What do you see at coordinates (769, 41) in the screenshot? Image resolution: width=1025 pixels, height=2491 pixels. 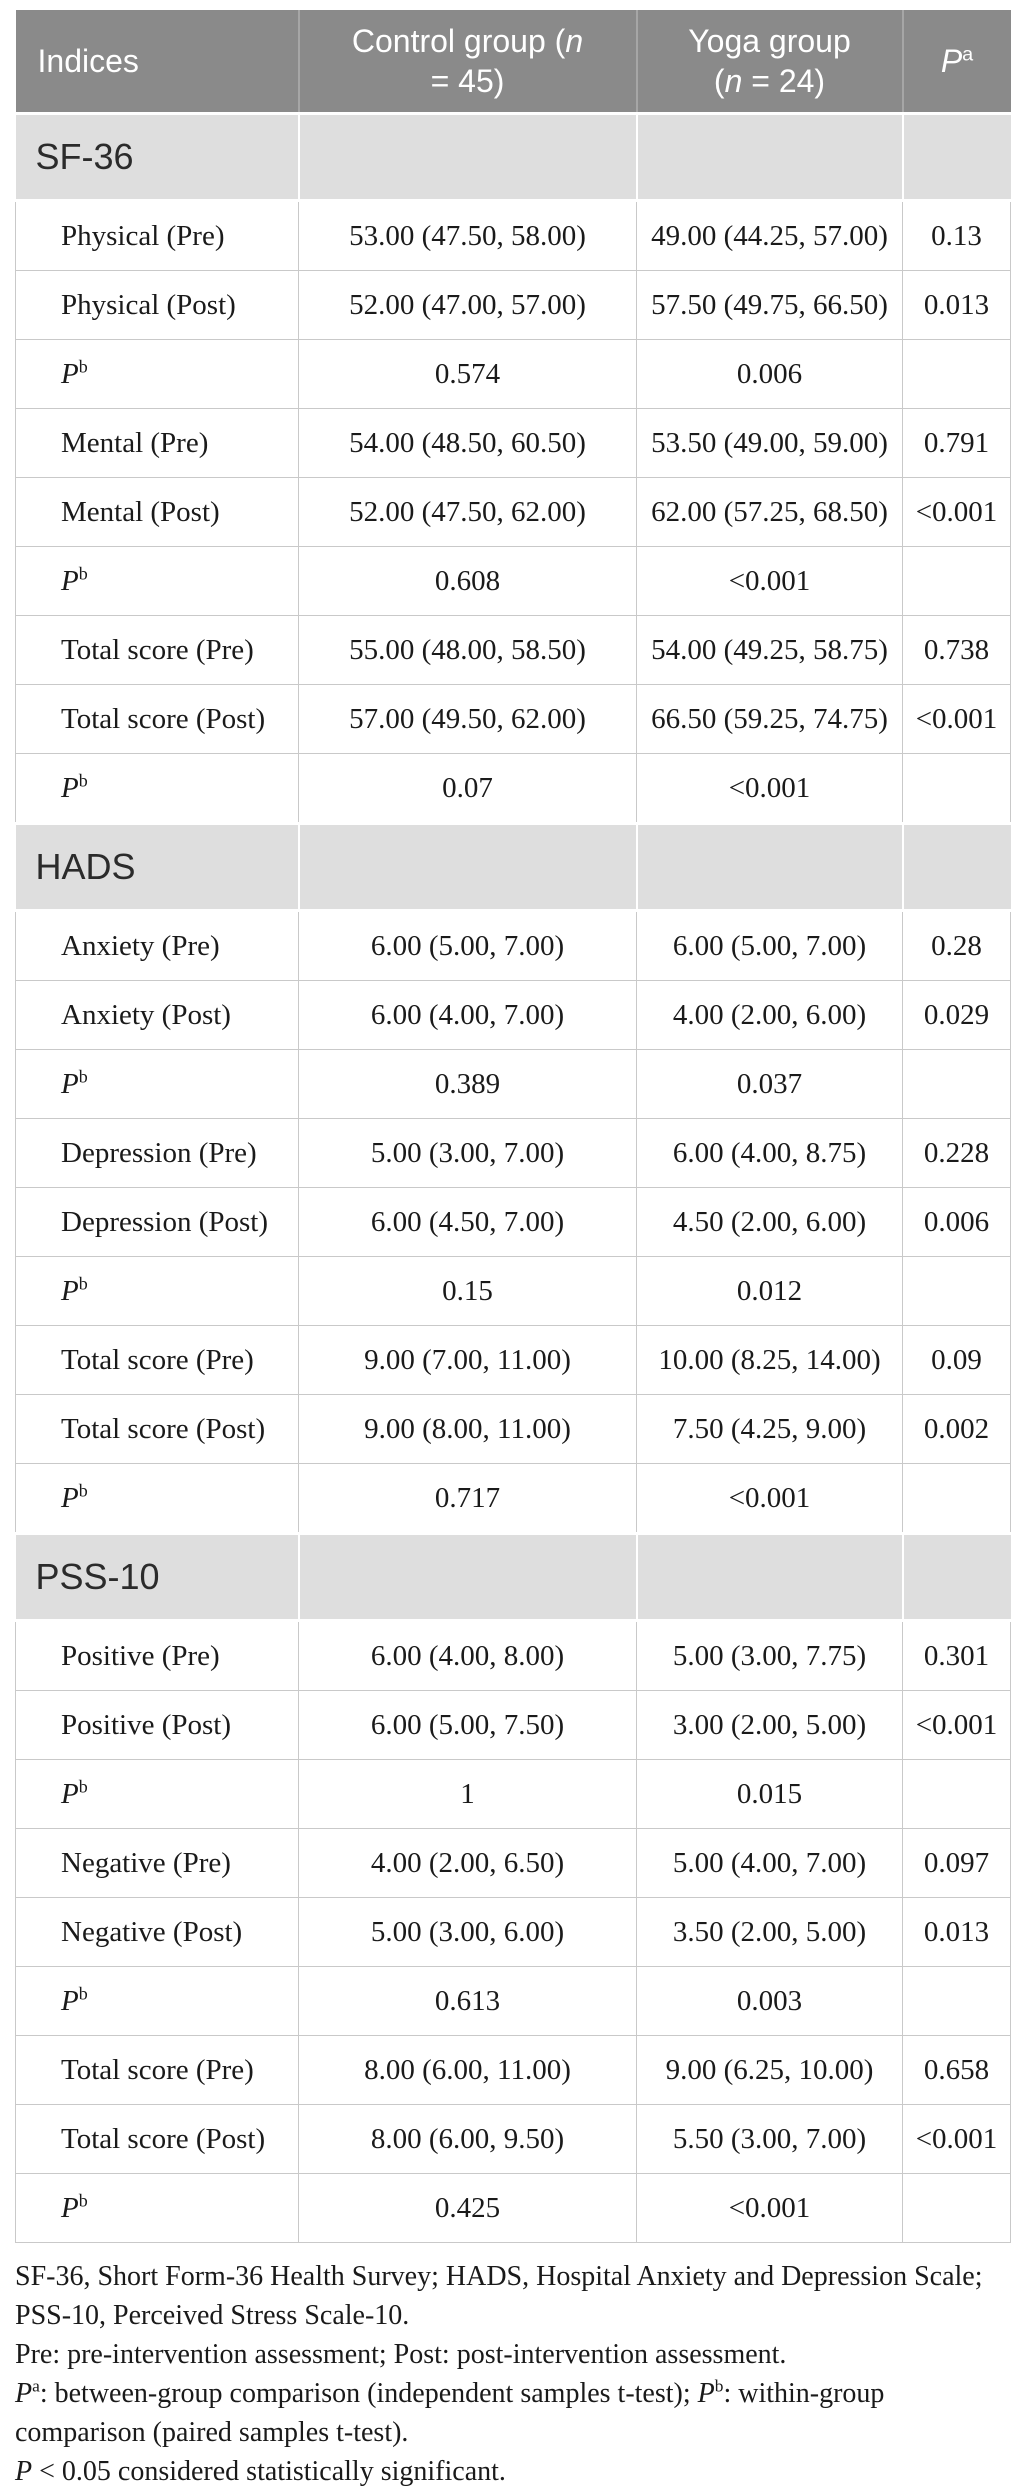 I see `yoga-header-line1: Yoga group` at bounding box center [769, 41].